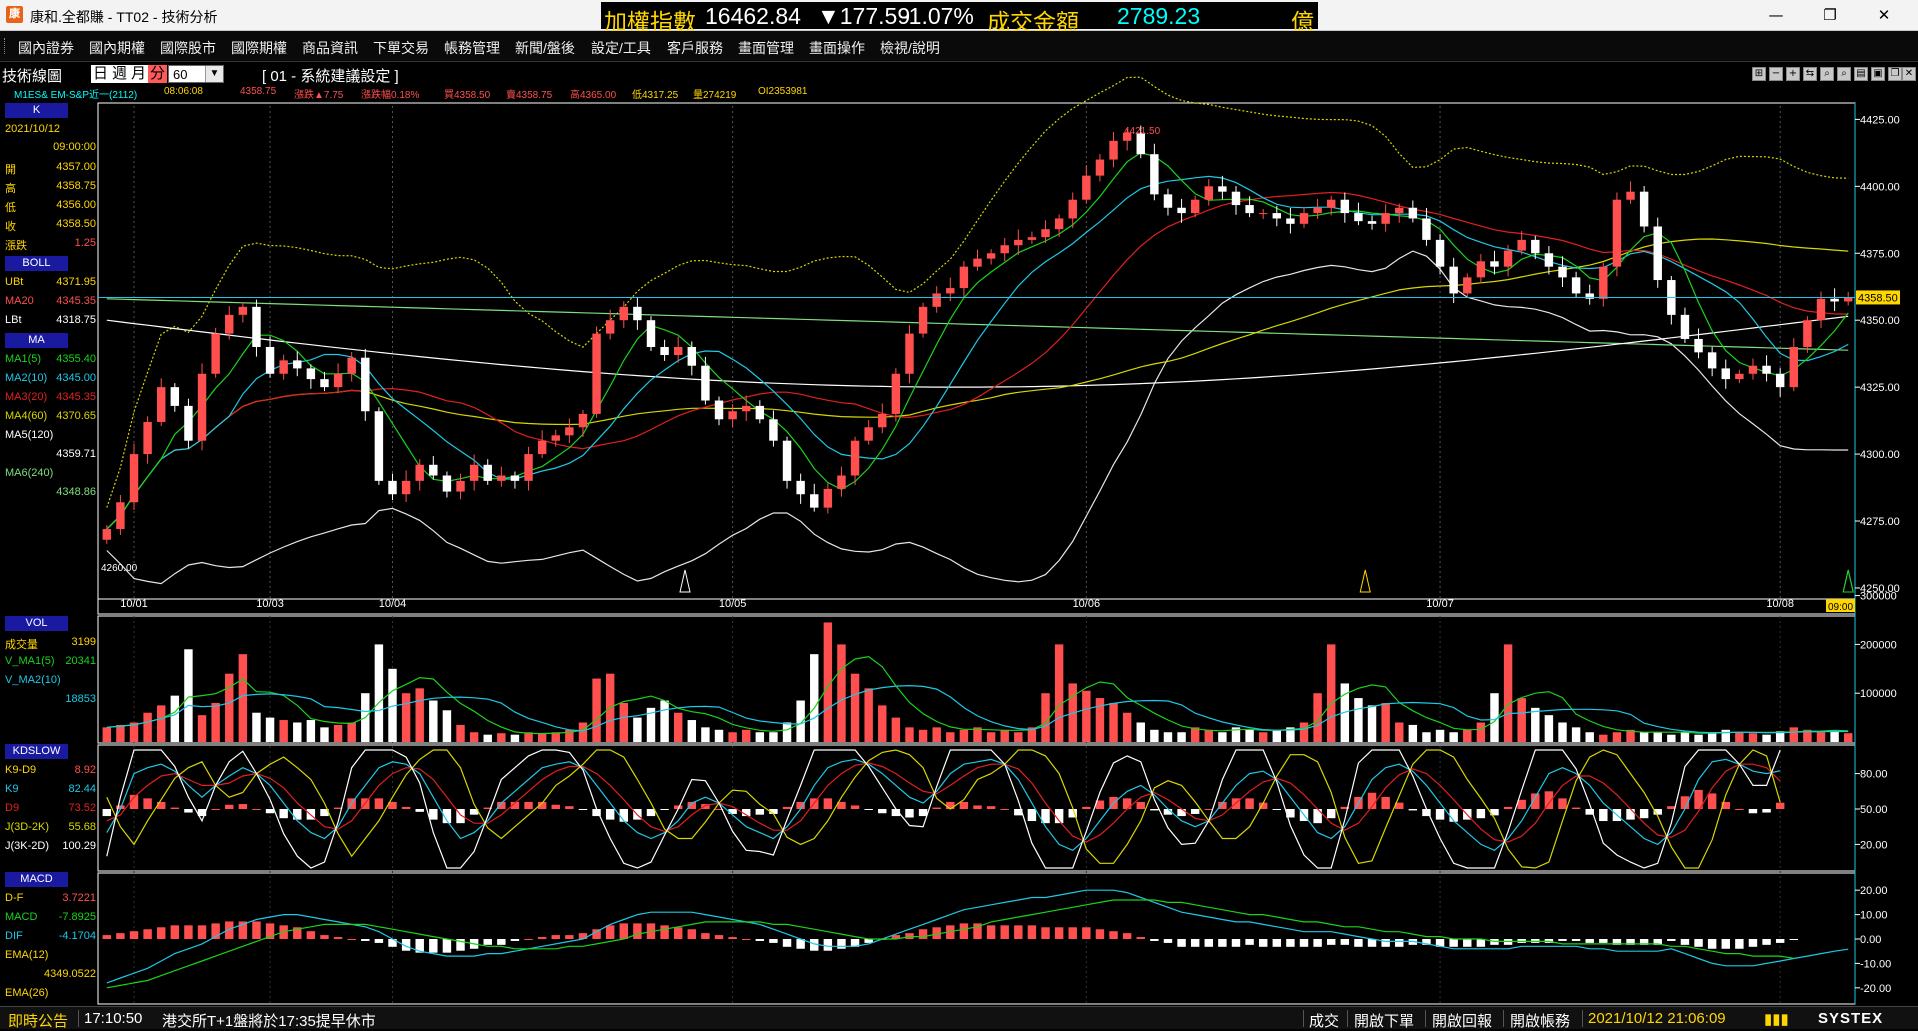  I want to click on open-order-button: 開啟下單, so click(1384, 1021).